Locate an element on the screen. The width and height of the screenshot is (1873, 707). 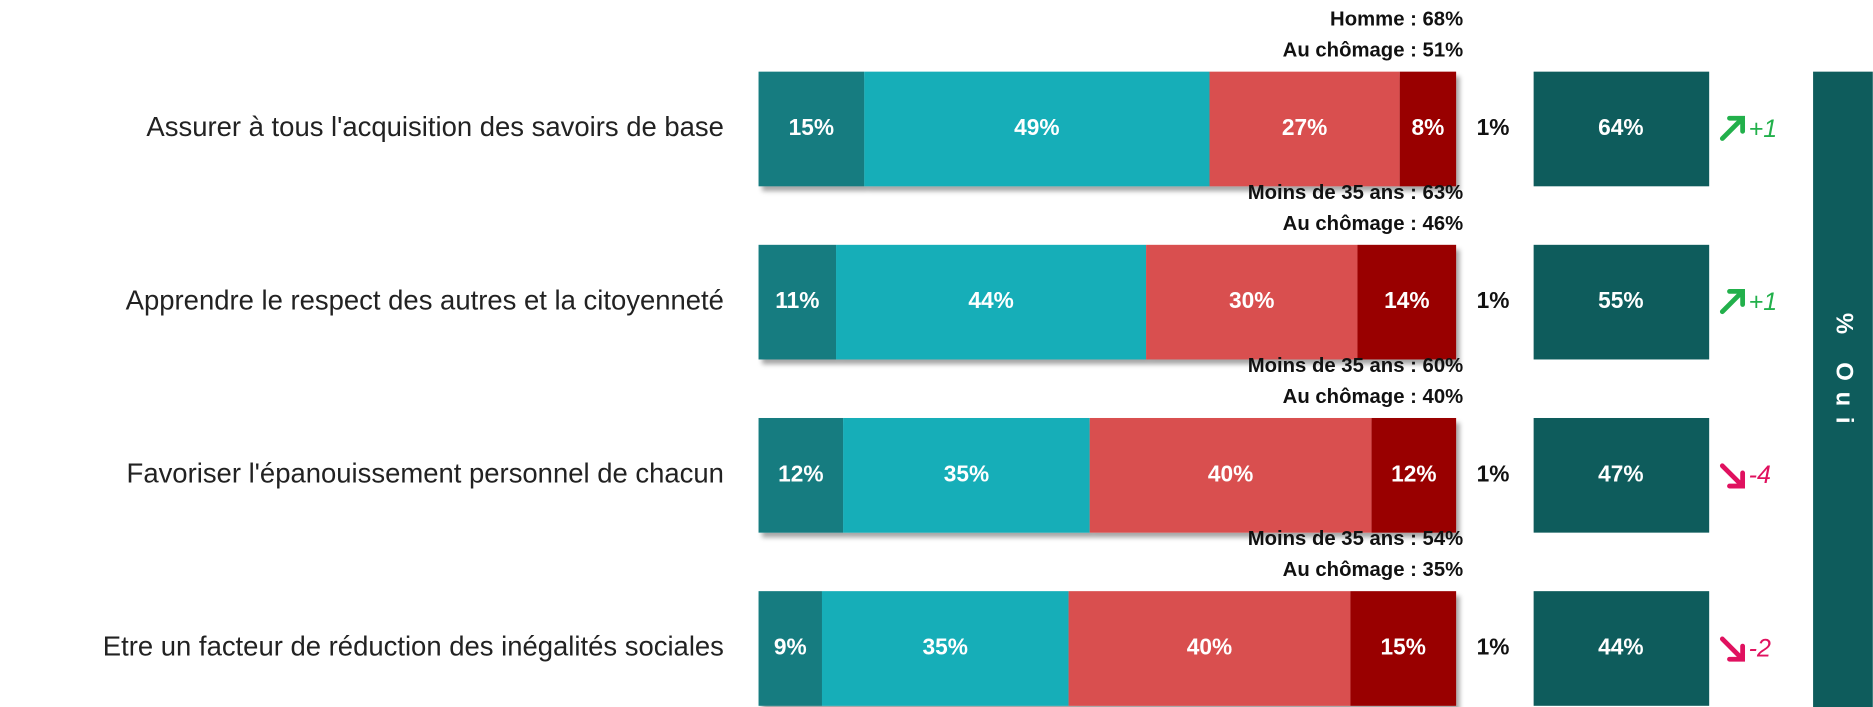
value-label: 27% is located at coordinates (1304, 127).